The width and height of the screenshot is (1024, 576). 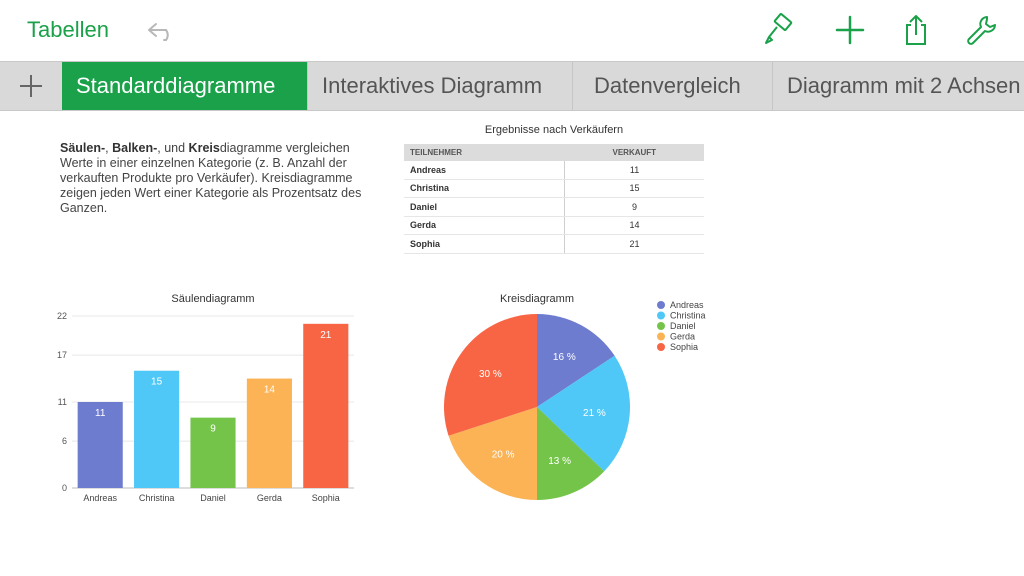 I want to click on table-row: Daniel 9, so click(x=554, y=207).